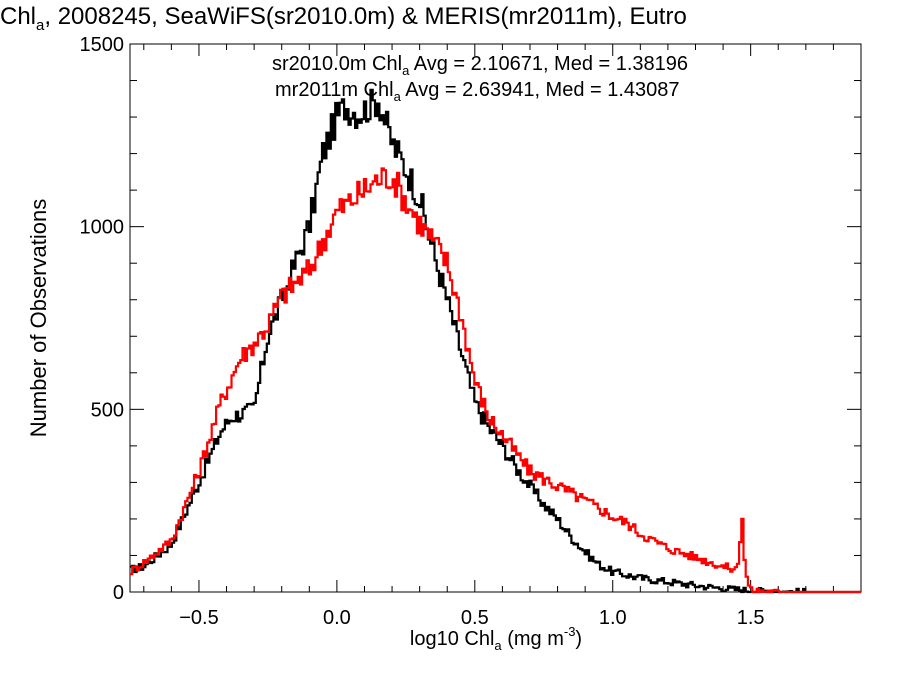 Image resolution: width=900 pixels, height=675 pixels. What do you see at coordinates (102, 228) in the screenshot?
I see `y-tick-label: 1000` at bounding box center [102, 228].